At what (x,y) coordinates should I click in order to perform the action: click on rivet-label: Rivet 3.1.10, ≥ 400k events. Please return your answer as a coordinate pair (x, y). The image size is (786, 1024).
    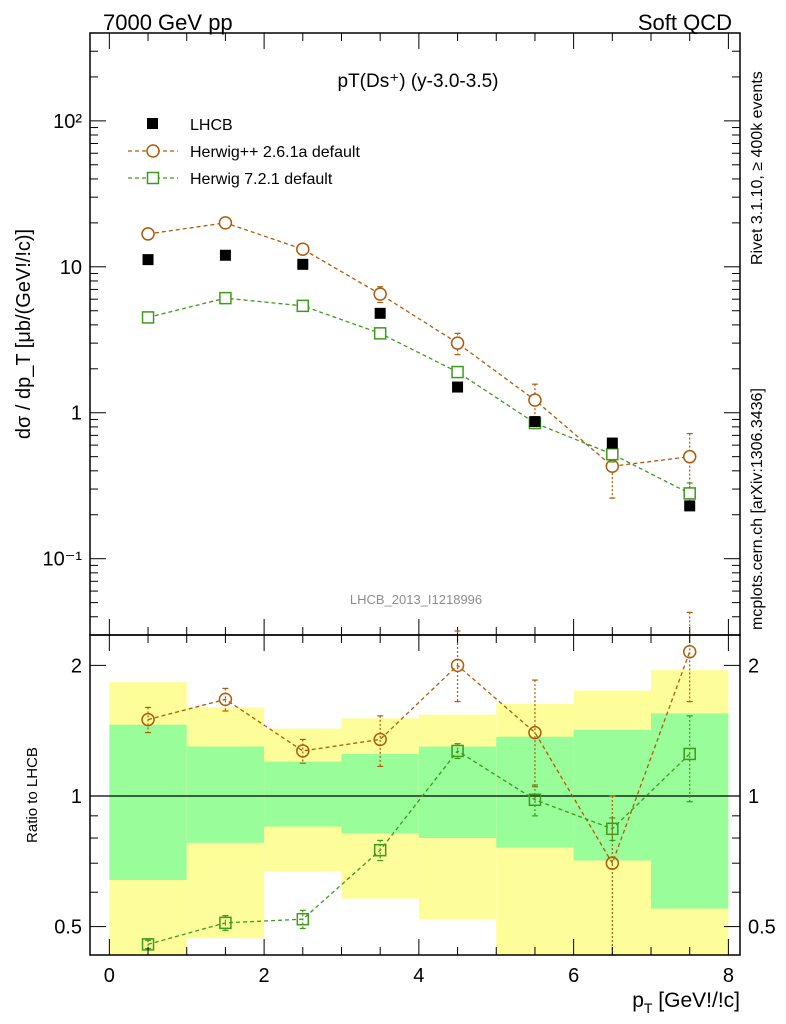
    Looking at the image, I should click on (757, 168).